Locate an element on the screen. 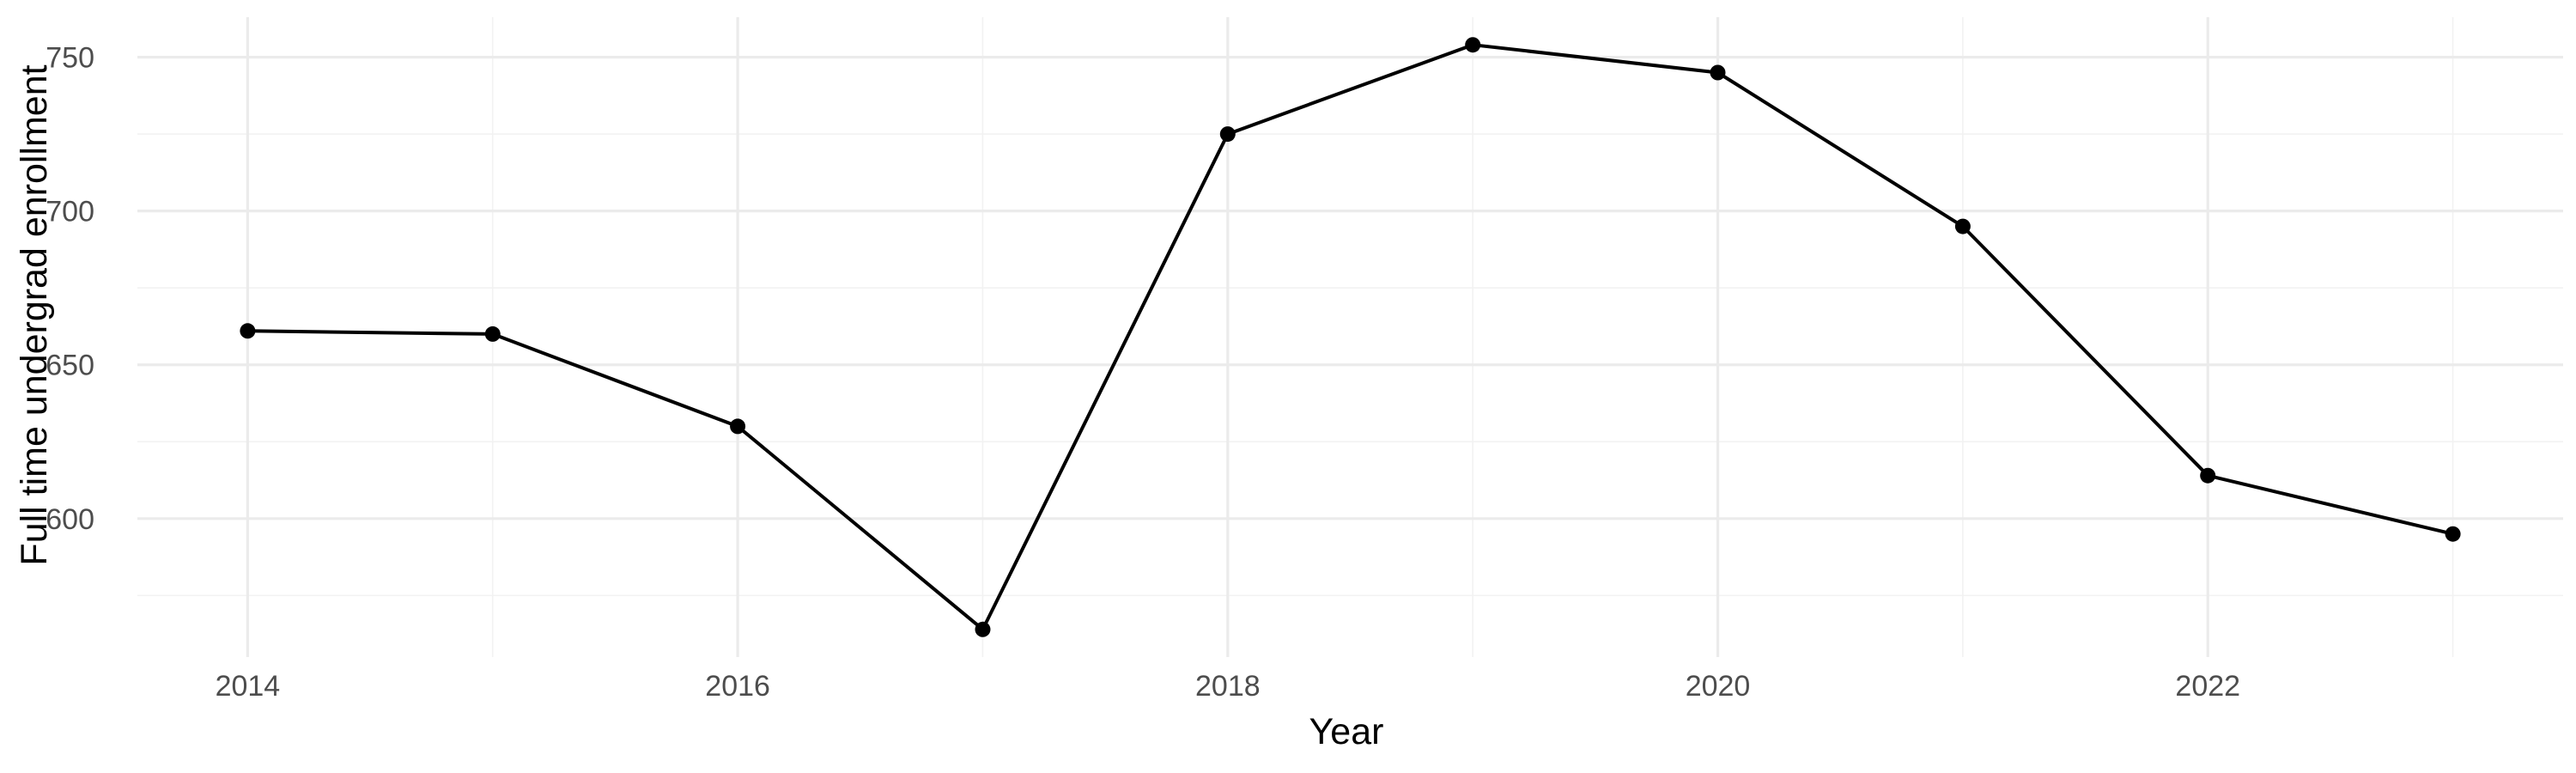 The width and height of the screenshot is (2576, 773). x-tick-label: 2022 is located at coordinates (2207, 686).